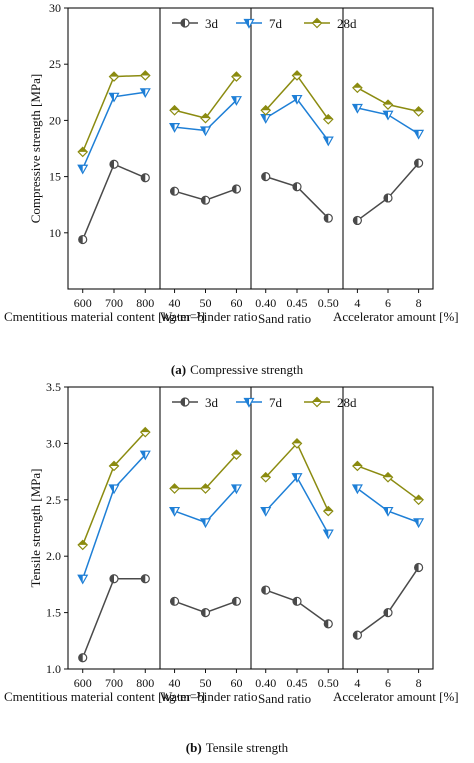  What do you see at coordinates (347, 402) in the screenshot?
I see `legend-label: 28d` at bounding box center [347, 402].